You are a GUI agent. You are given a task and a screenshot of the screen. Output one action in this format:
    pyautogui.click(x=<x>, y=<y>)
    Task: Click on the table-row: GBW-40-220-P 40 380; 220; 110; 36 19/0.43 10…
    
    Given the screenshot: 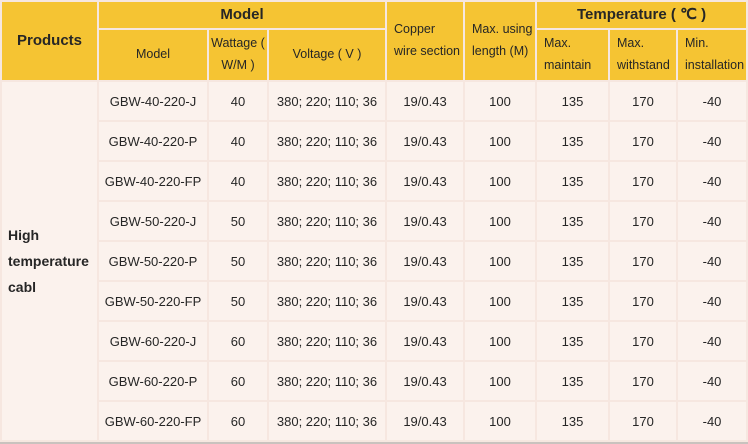 What is the action you would take?
    pyautogui.click(x=374, y=141)
    